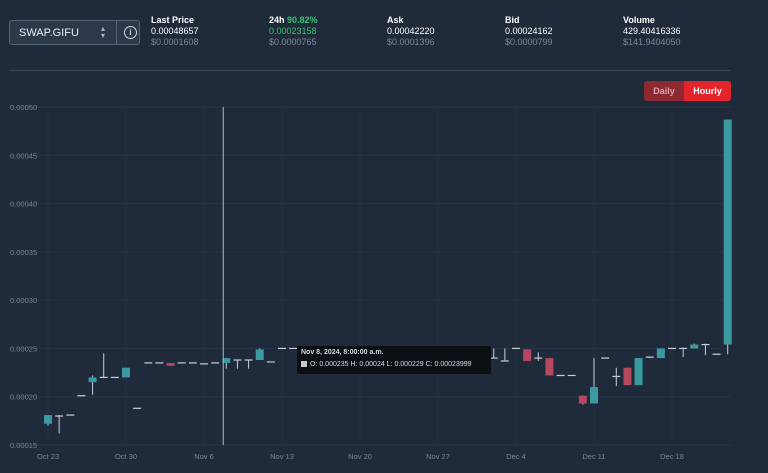  I want to click on pair-select-divider, so click(116, 32).